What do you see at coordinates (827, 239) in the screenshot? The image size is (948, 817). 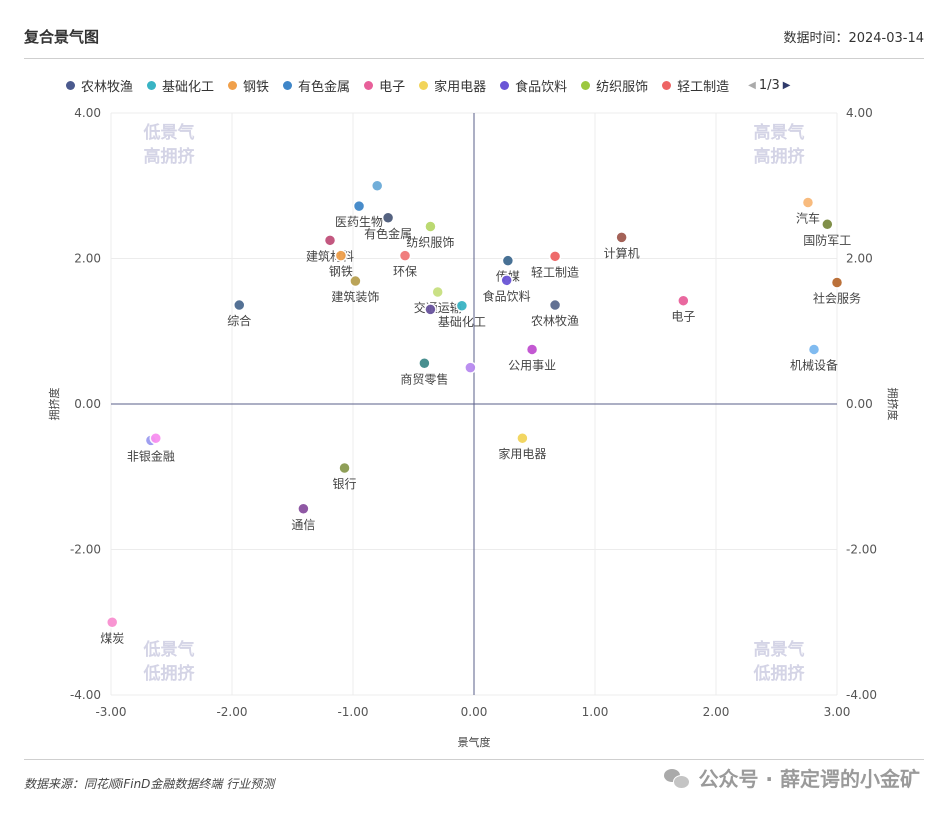 I see `point-label: 国防军工` at bounding box center [827, 239].